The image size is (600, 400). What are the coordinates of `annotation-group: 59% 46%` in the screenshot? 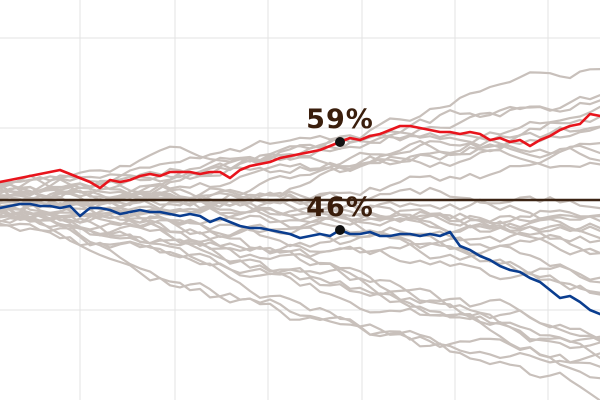 It's located at (340, 169).